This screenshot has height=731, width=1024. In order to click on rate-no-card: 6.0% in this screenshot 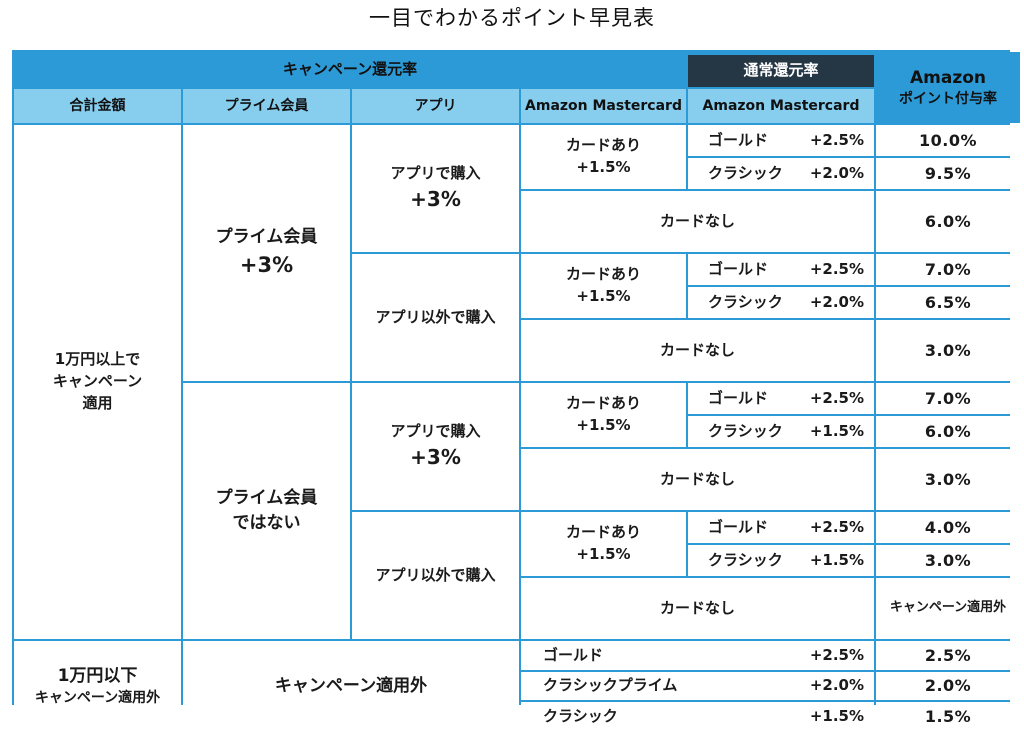, I will do `click(948, 221)`.